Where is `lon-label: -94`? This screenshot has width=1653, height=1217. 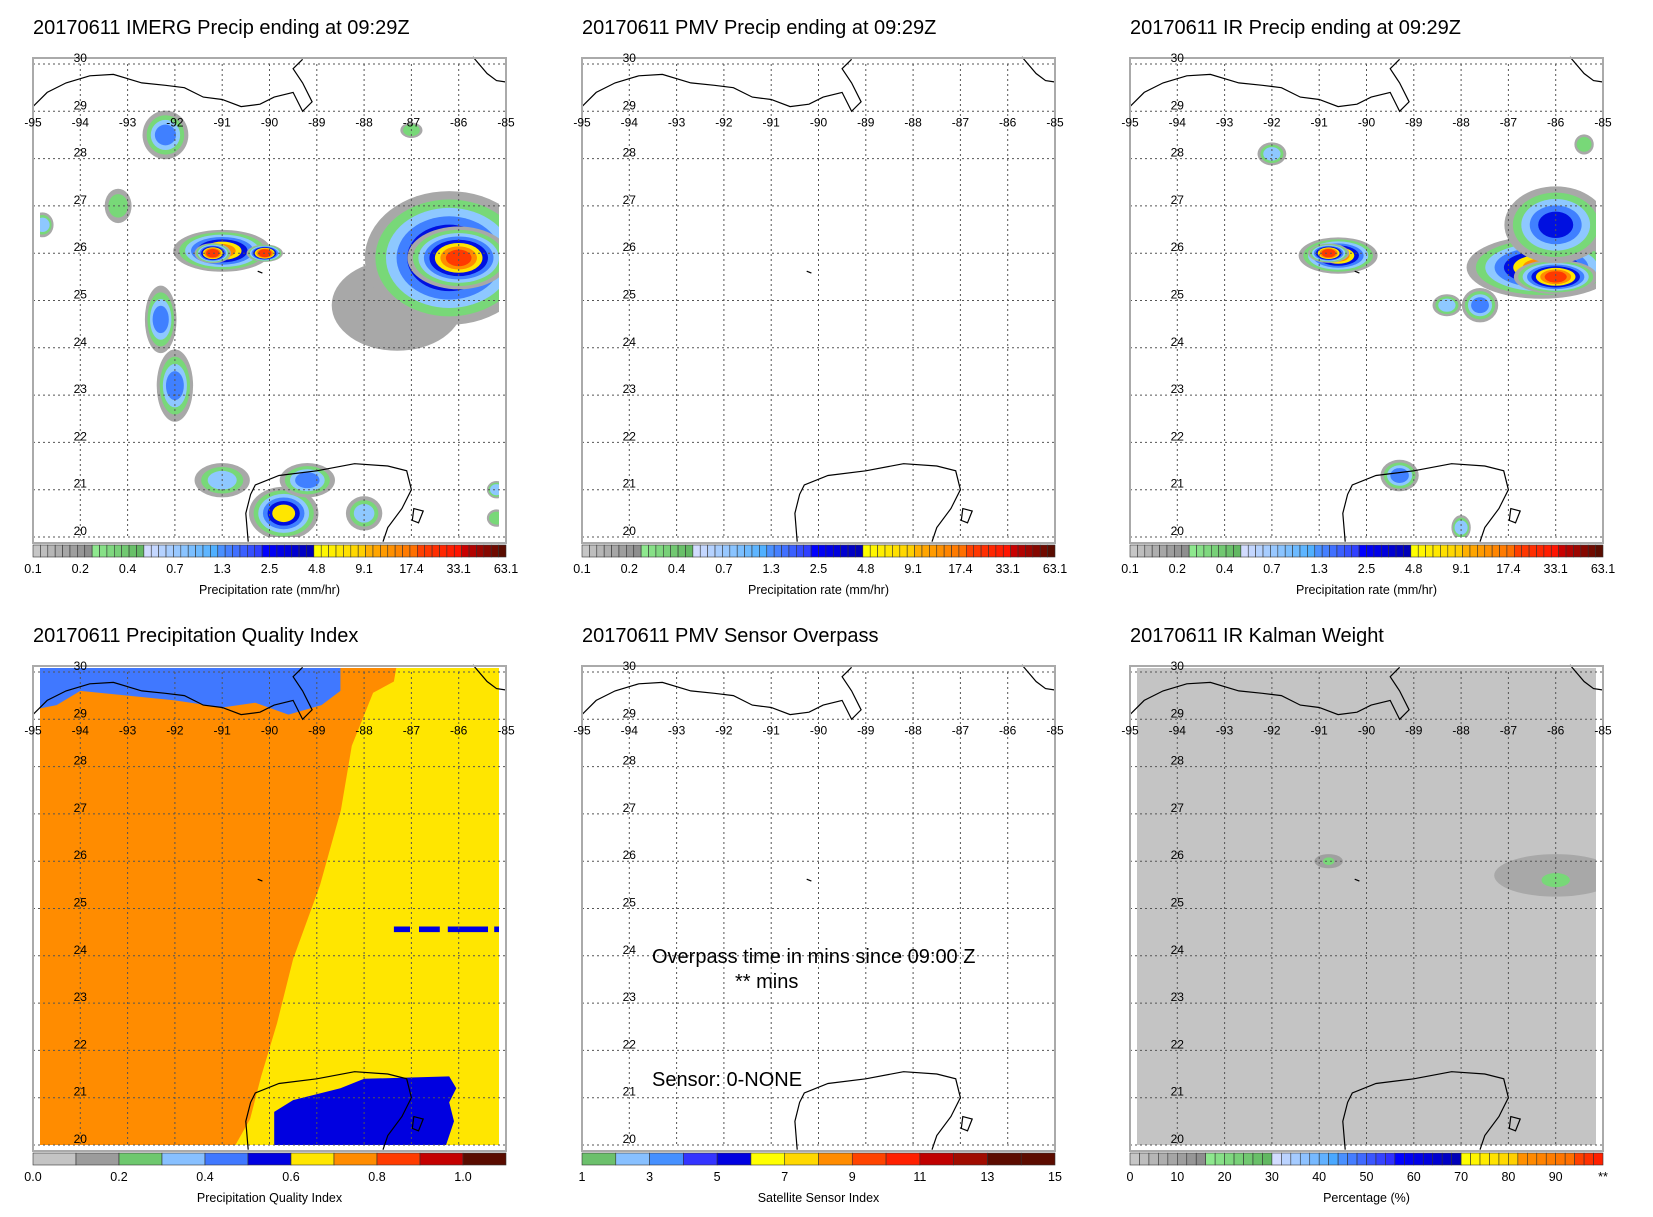 lon-label: -94 is located at coordinates (630, 730).